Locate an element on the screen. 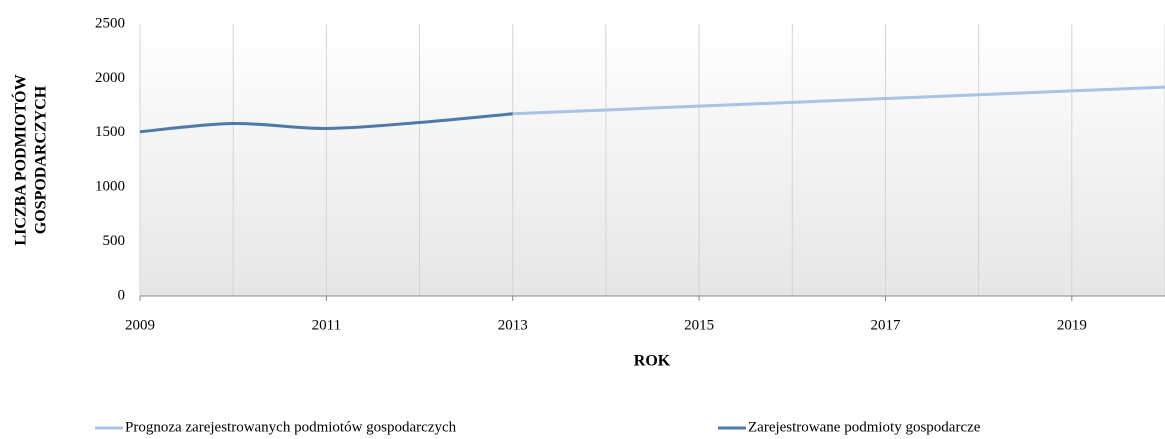 Image resolution: width=1165 pixels, height=439 pixels. x-tick-label: 2015 is located at coordinates (699, 325).